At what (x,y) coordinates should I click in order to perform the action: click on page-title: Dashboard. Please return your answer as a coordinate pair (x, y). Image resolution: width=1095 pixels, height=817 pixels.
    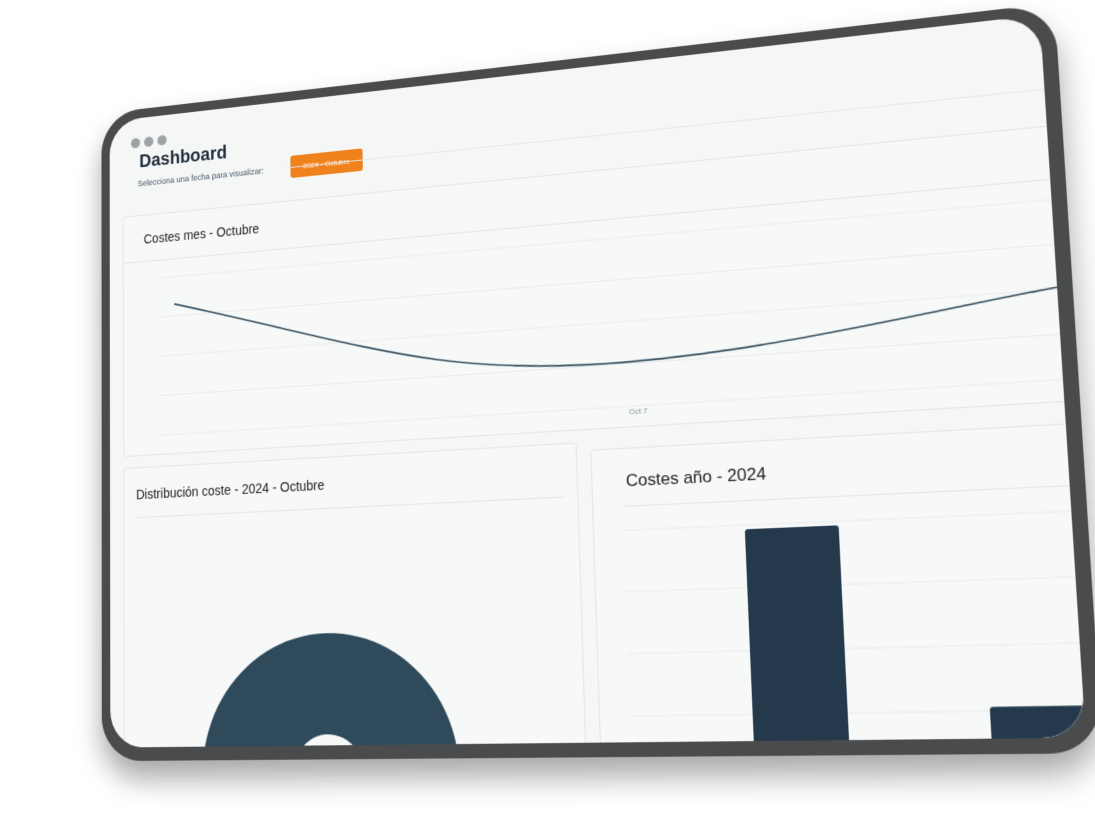
    Looking at the image, I should click on (183, 158).